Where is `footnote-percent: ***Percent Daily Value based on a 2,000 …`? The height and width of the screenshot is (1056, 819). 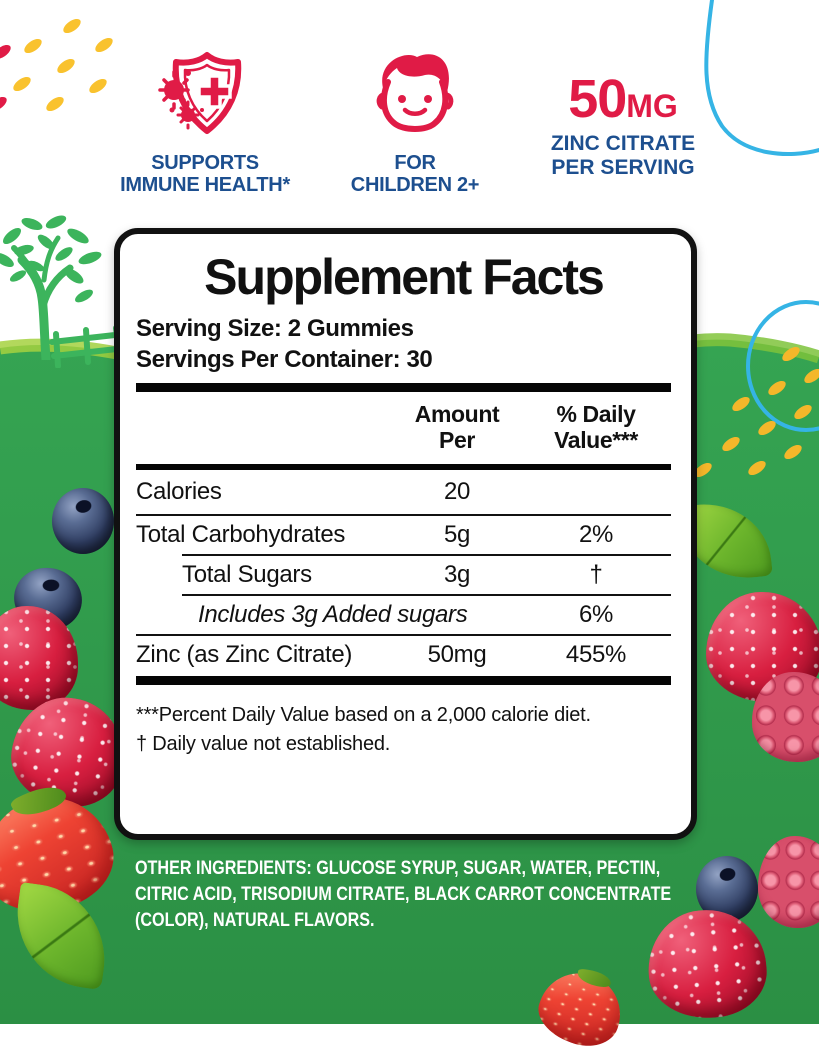 footnote-percent: ***Percent Daily Value based on a 2,000 … is located at coordinates (363, 714).